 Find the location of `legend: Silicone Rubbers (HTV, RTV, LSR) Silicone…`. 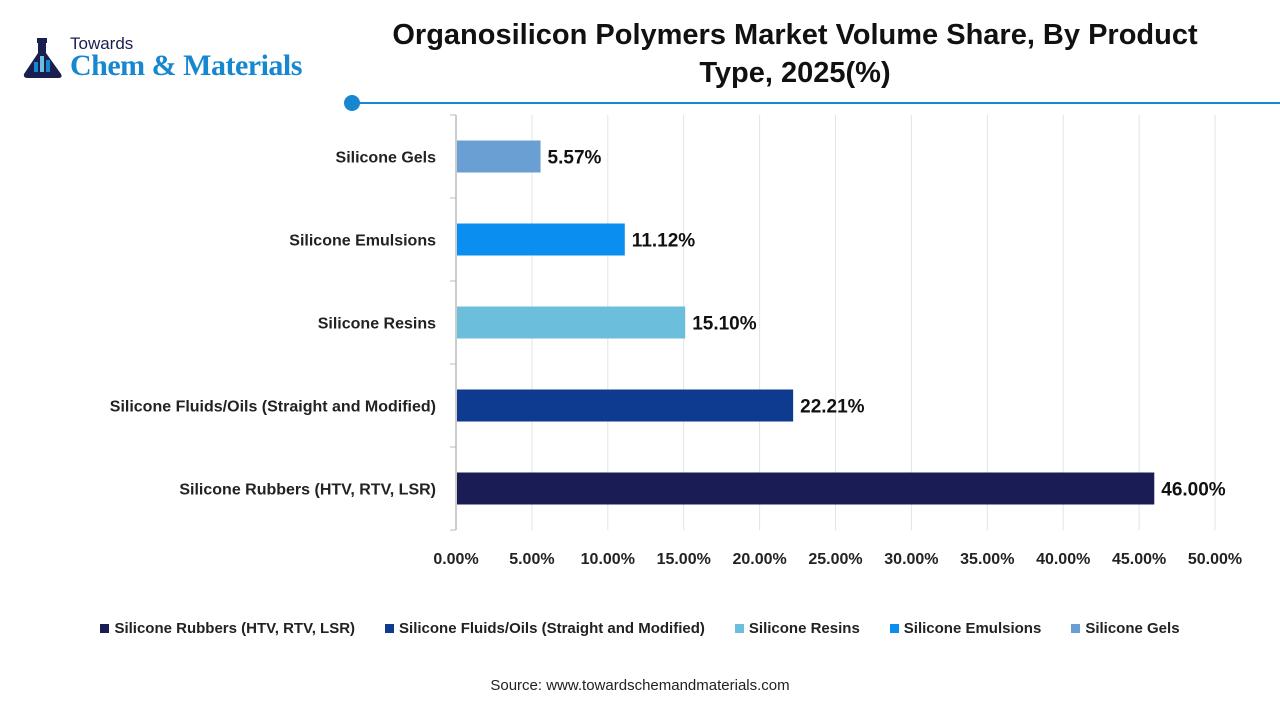

legend: Silicone Rubbers (HTV, RTV, LSR) Silicone… is located at coordinates (640, 628).